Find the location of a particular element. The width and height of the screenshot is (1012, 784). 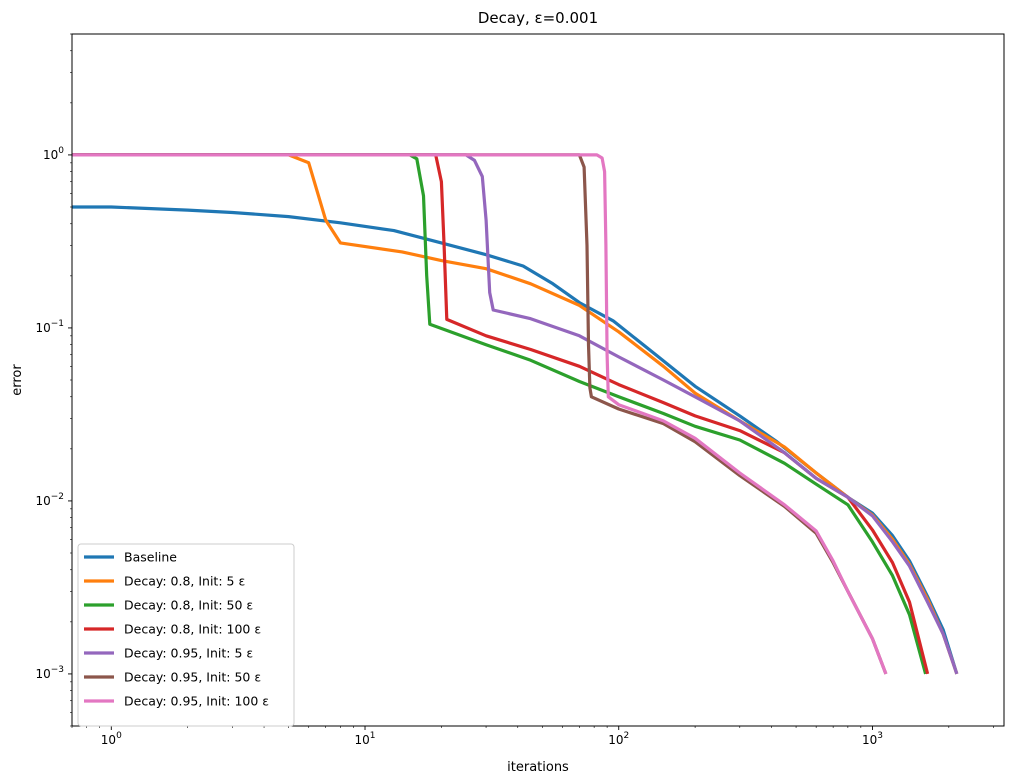

y-tick-label: 10⁻³ is located at coordinates (49, 673).